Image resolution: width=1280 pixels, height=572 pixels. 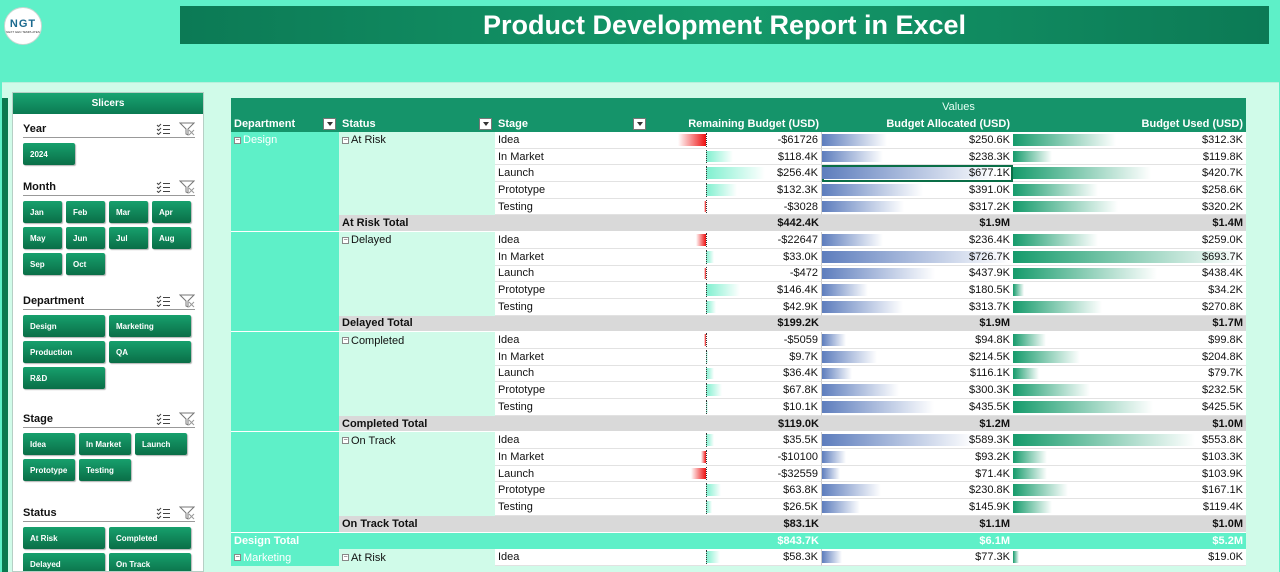 I want to click on budget-allocated-cell: $214.5K, so click(x=917, y=357).